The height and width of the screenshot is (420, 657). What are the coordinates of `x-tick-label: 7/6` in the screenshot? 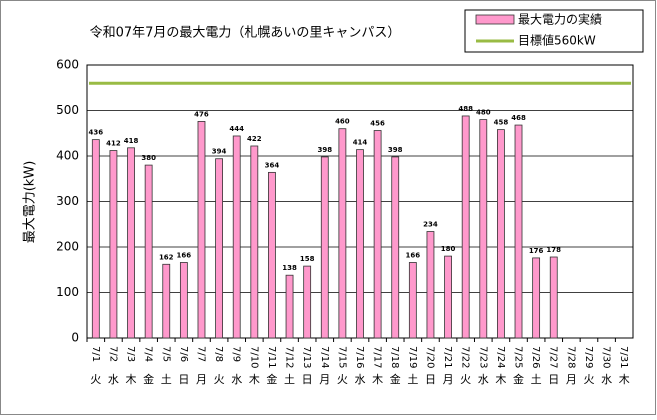 It's located at (183, 354).